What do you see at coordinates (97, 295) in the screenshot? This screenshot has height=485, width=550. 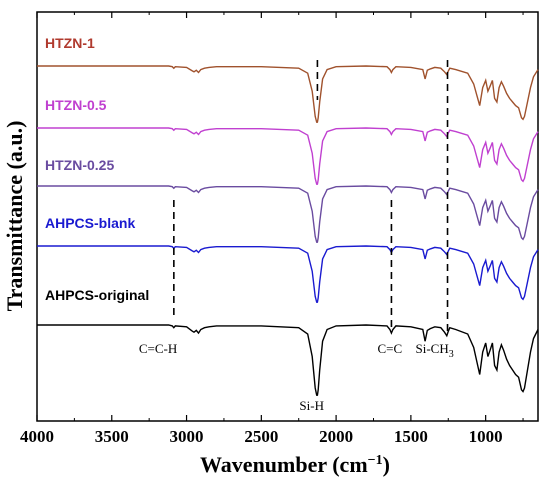 I see `series-label-ahpcs-original: AHPCS-original` at bounding box center [97, 295].